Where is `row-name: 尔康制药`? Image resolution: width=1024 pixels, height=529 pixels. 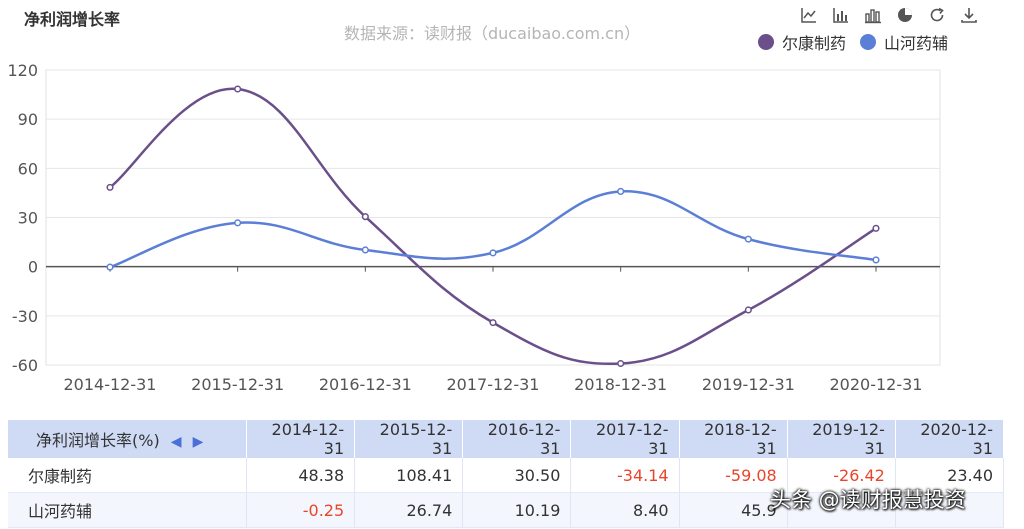 row-name: 尔康制药 is located at coordinates (127, 475).